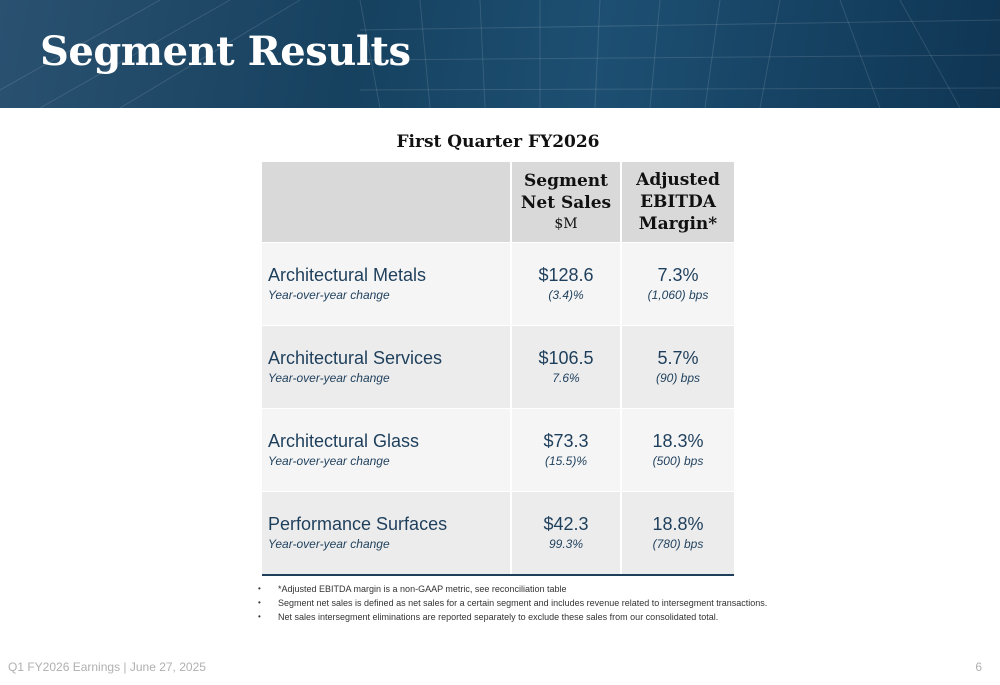  Describe the element at coordinates (678, 275) in the screenshot. I see `margin-value: 7.3%` at that location.